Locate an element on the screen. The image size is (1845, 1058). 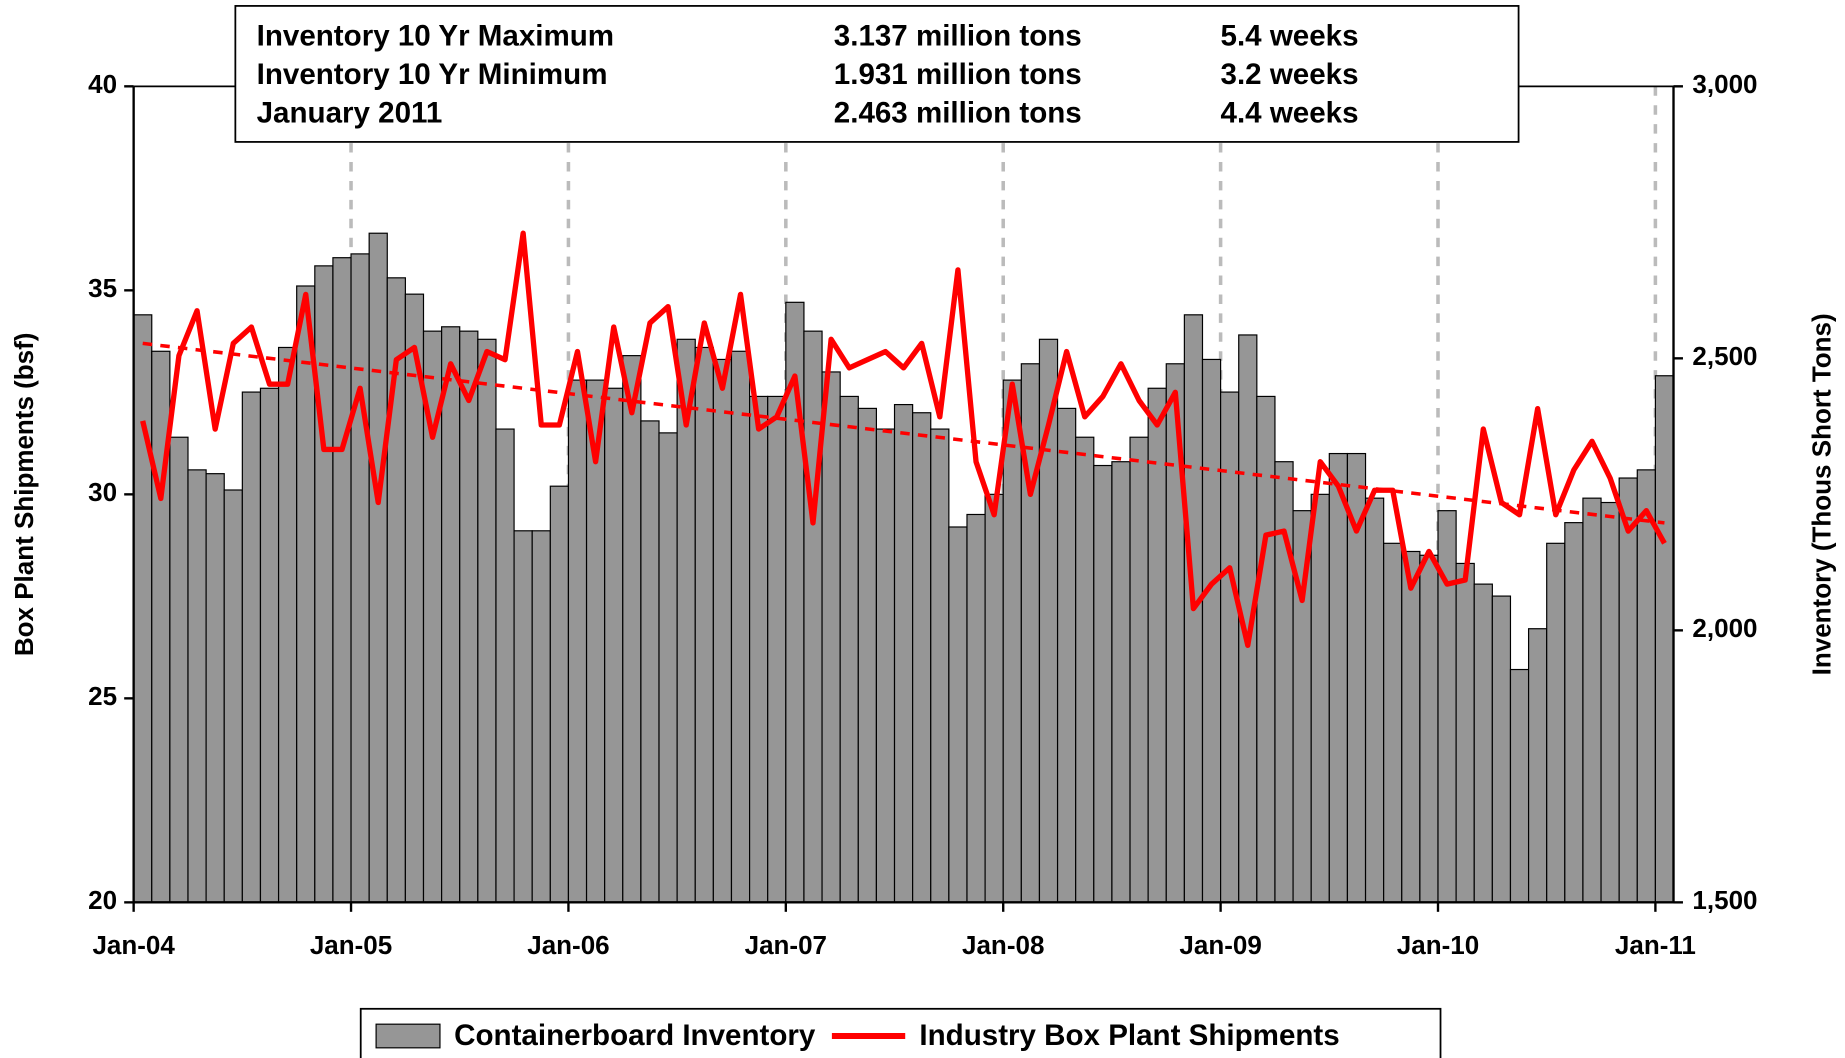
annotation-text: 5.4 weeks is located at coordinates (1290, 36).